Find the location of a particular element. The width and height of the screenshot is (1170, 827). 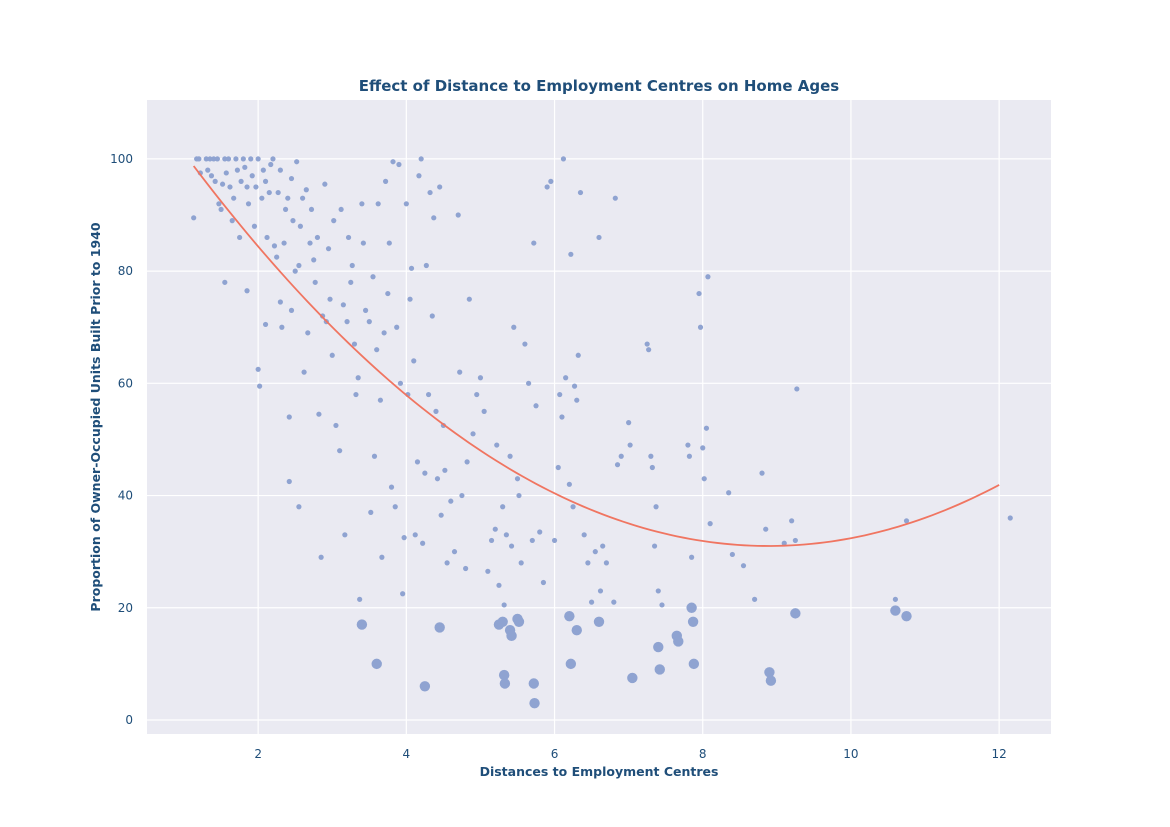

y-tick-label: 40 is located at coordinates (125, 496).